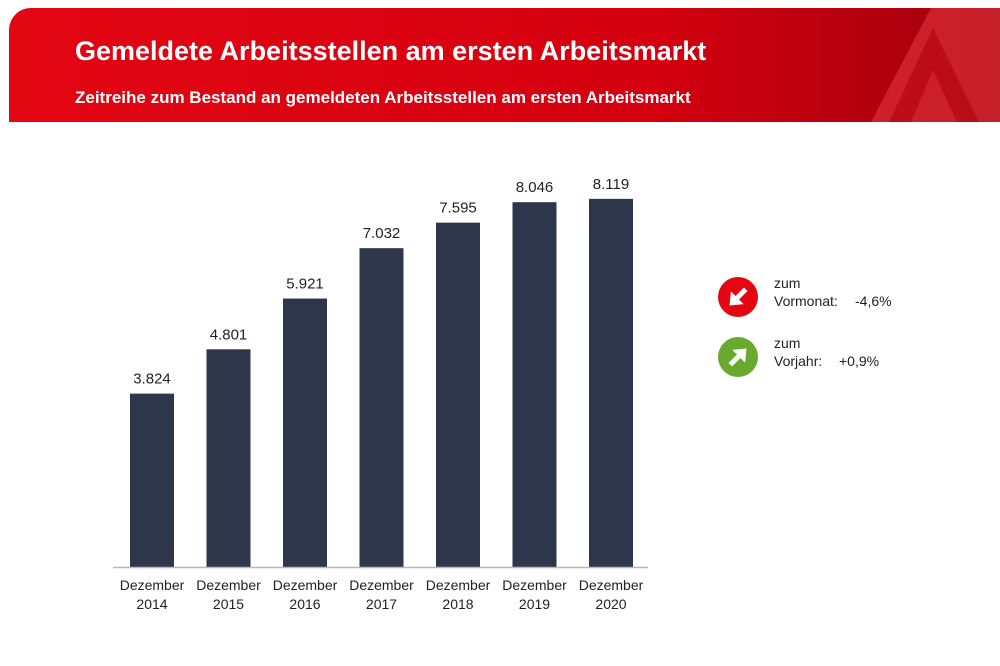  I want to click on category-label-2-0: Dezember, so click(305, 585).